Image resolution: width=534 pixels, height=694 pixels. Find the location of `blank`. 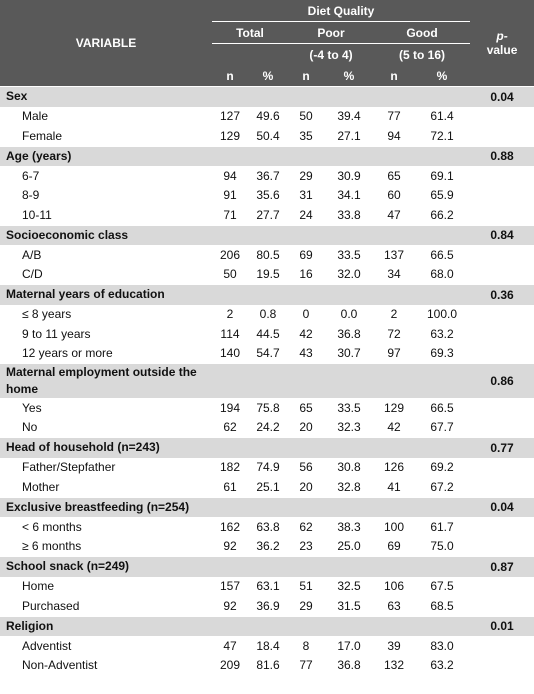

blank is located at coordinates (250, 54).